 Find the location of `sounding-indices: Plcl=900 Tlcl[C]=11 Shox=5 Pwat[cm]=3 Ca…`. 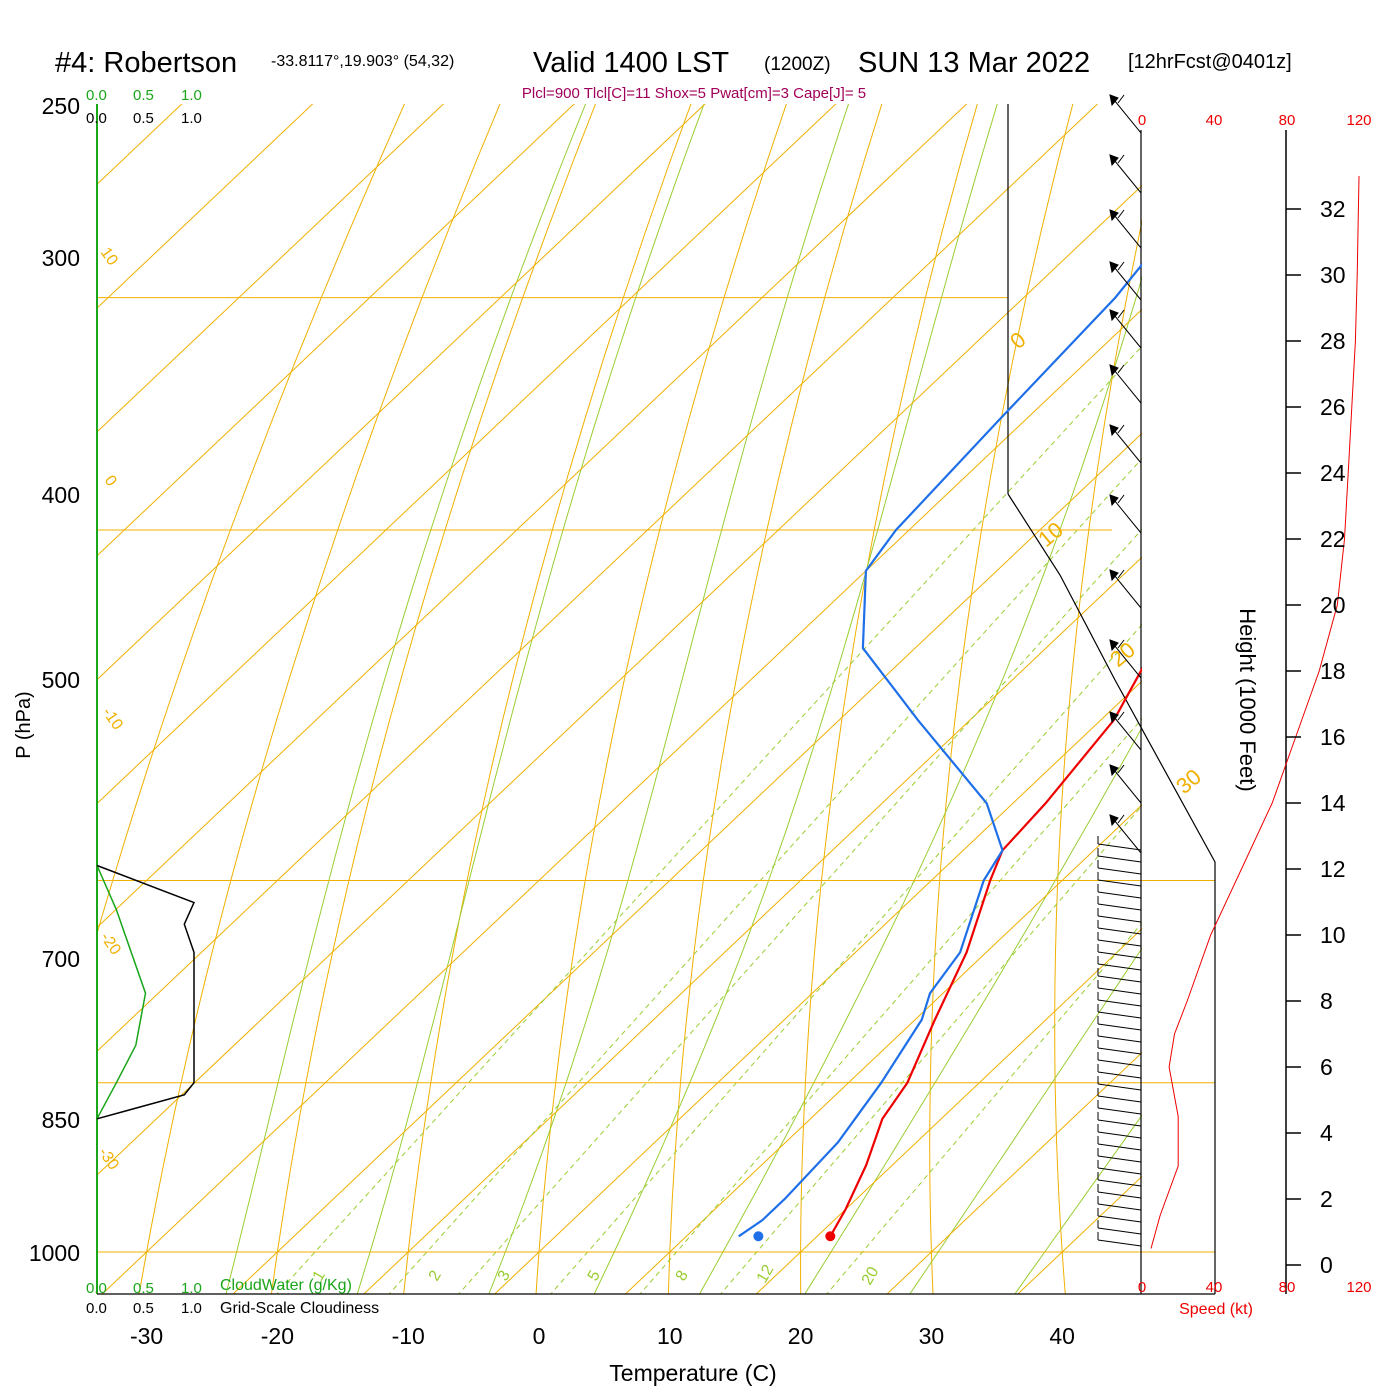

sounding-indices: Plcl=900 Tlcl[C]=11 Shox=5 Pwat[cm]=3 Ca… is located at coordinates (694, 93).